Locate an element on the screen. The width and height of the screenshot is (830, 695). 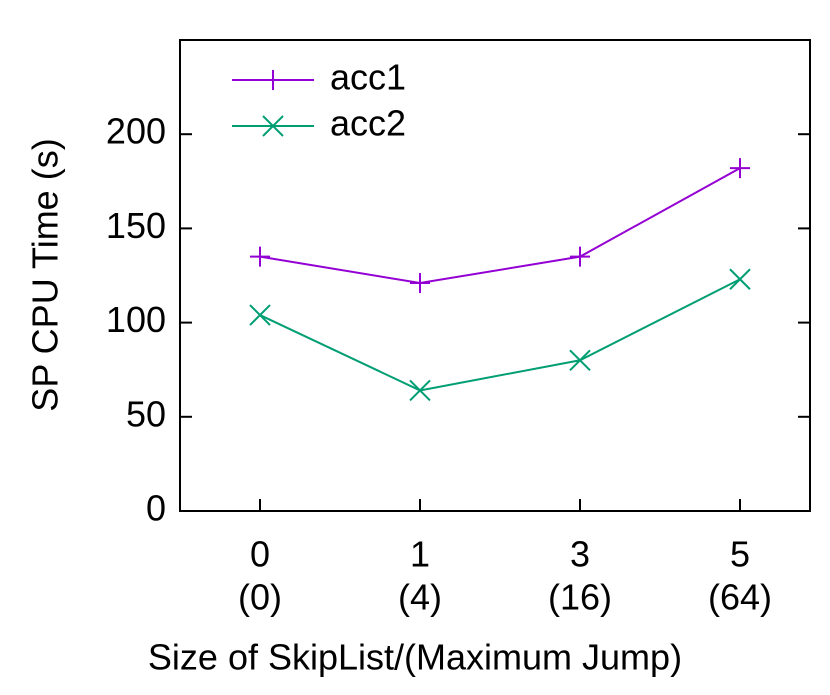
y-tick-label: 50 is located at coordinates (146, 413).